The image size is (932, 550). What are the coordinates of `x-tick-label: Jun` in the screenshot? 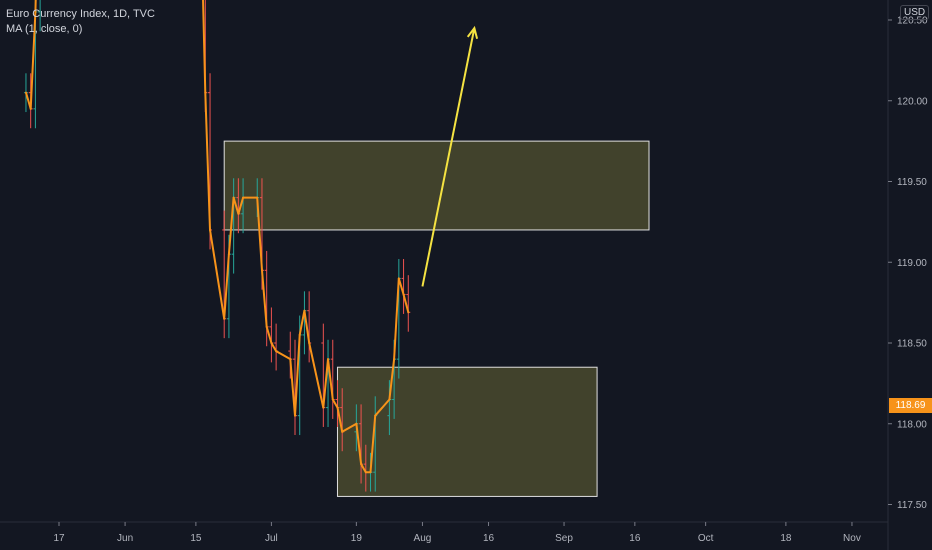 It's located at (125, 538).